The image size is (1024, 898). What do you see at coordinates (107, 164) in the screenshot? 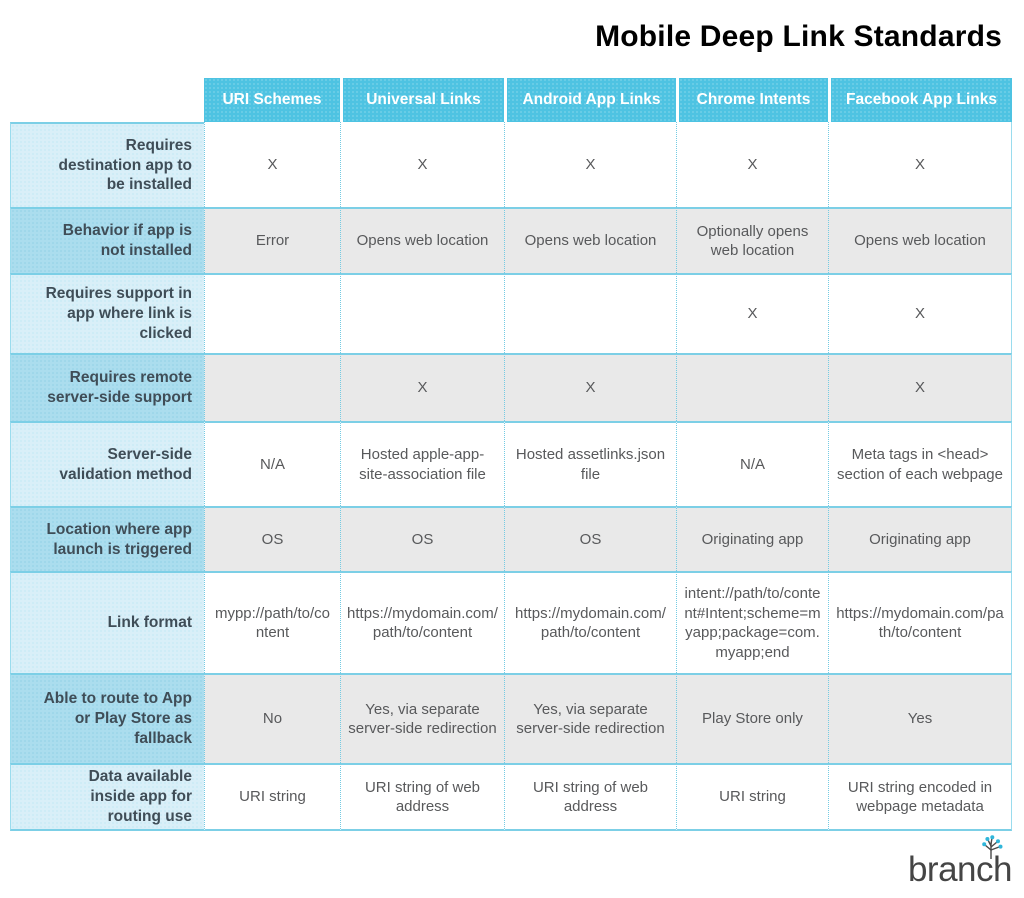
I see `row-label: Requires destination app to be installed` at bounding box center [107, 164].